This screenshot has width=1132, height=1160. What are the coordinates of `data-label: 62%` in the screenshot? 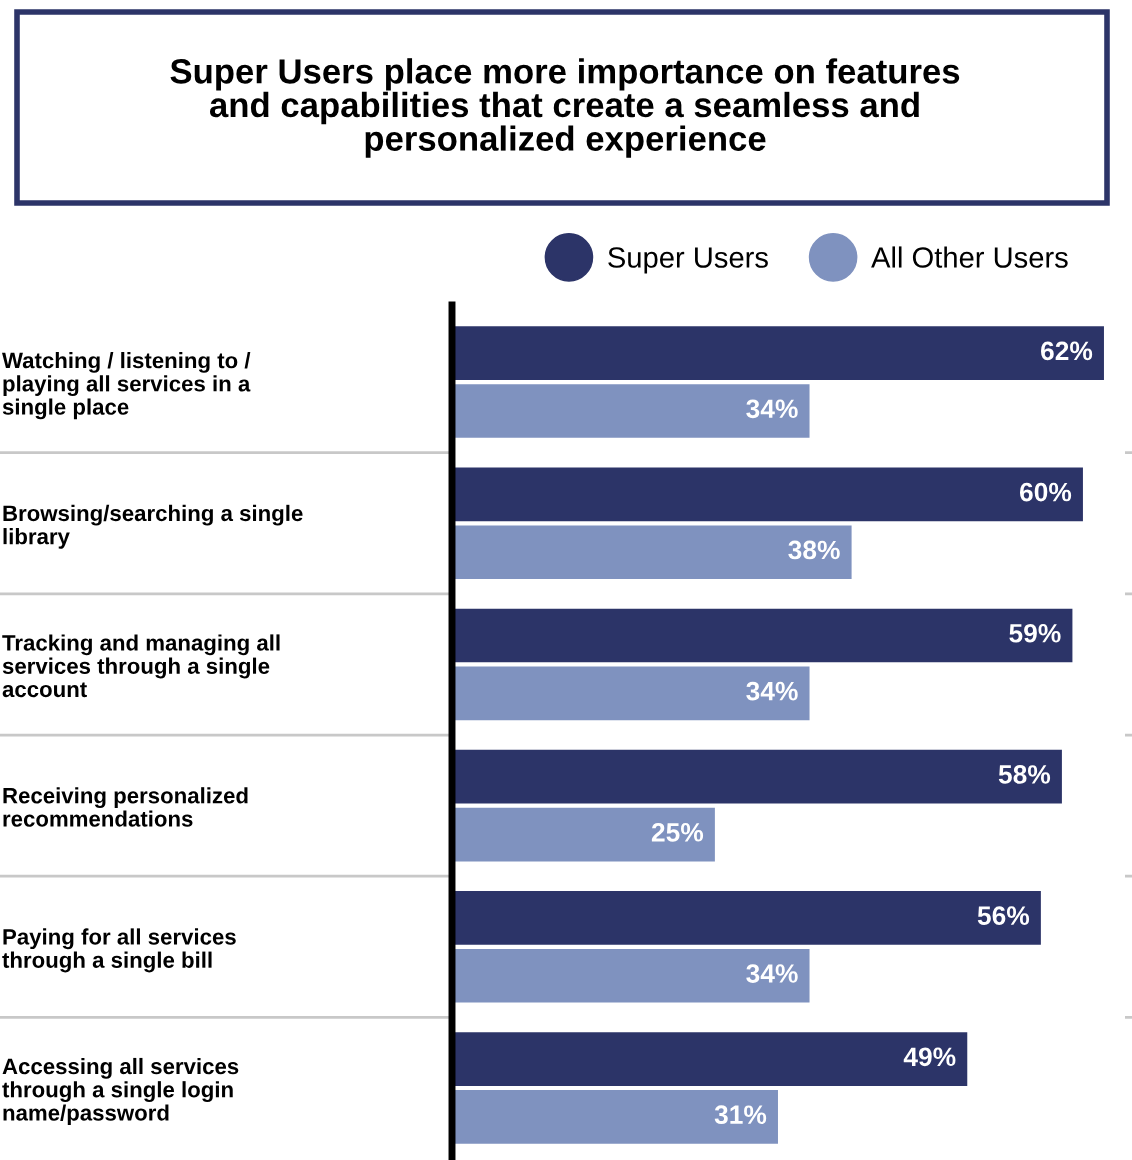 It's located at (1067, 351).